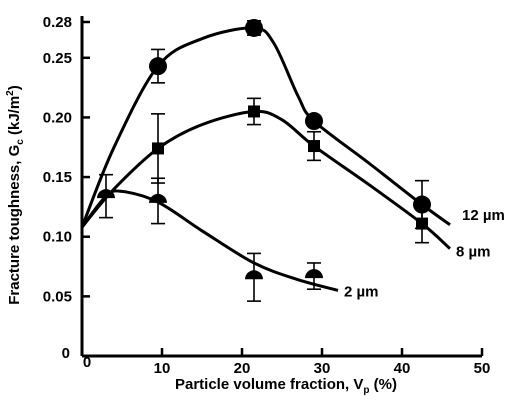  I want to click on x-axis-title: Particle volume fraction, Vp (%), so click(286, 386).